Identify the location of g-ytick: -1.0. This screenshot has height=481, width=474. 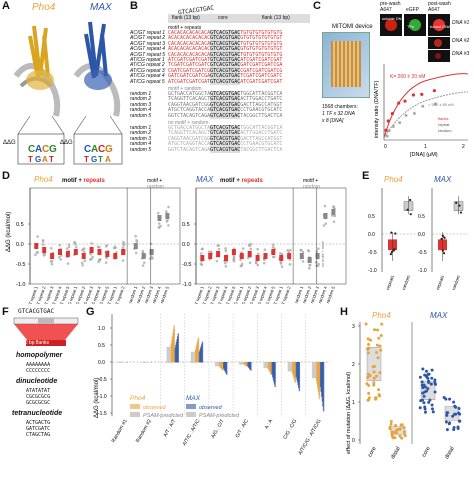
(102, 397).